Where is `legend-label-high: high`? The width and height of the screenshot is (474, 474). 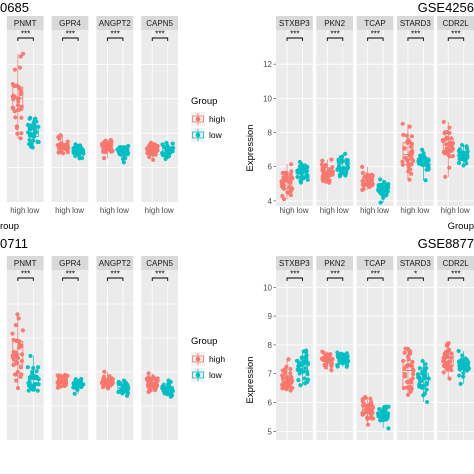 legend-label-high: high is located at coordinates (217, 119).